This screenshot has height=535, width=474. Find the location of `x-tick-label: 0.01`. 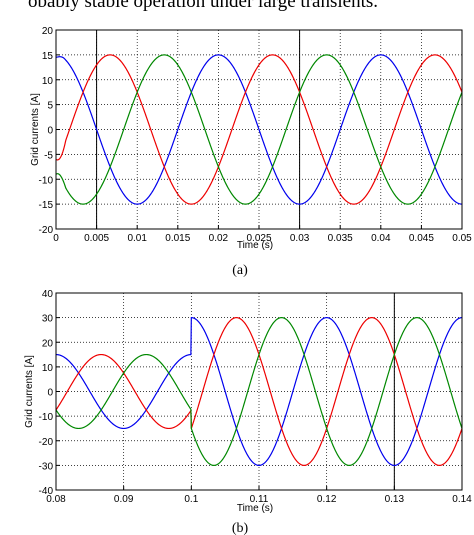

x-tick-label: 0.01 is located at coordinates (137, 238).